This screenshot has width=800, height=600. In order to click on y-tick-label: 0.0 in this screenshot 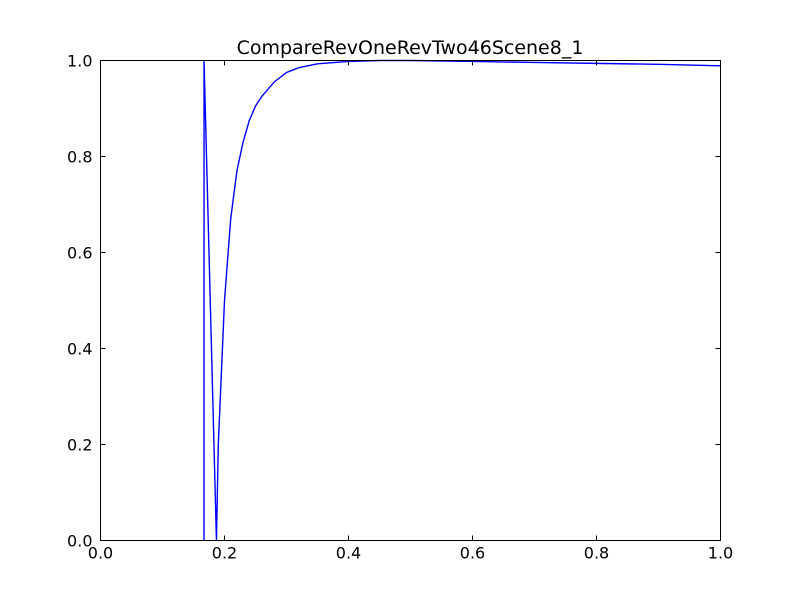, I will do `click(79, 541)`.